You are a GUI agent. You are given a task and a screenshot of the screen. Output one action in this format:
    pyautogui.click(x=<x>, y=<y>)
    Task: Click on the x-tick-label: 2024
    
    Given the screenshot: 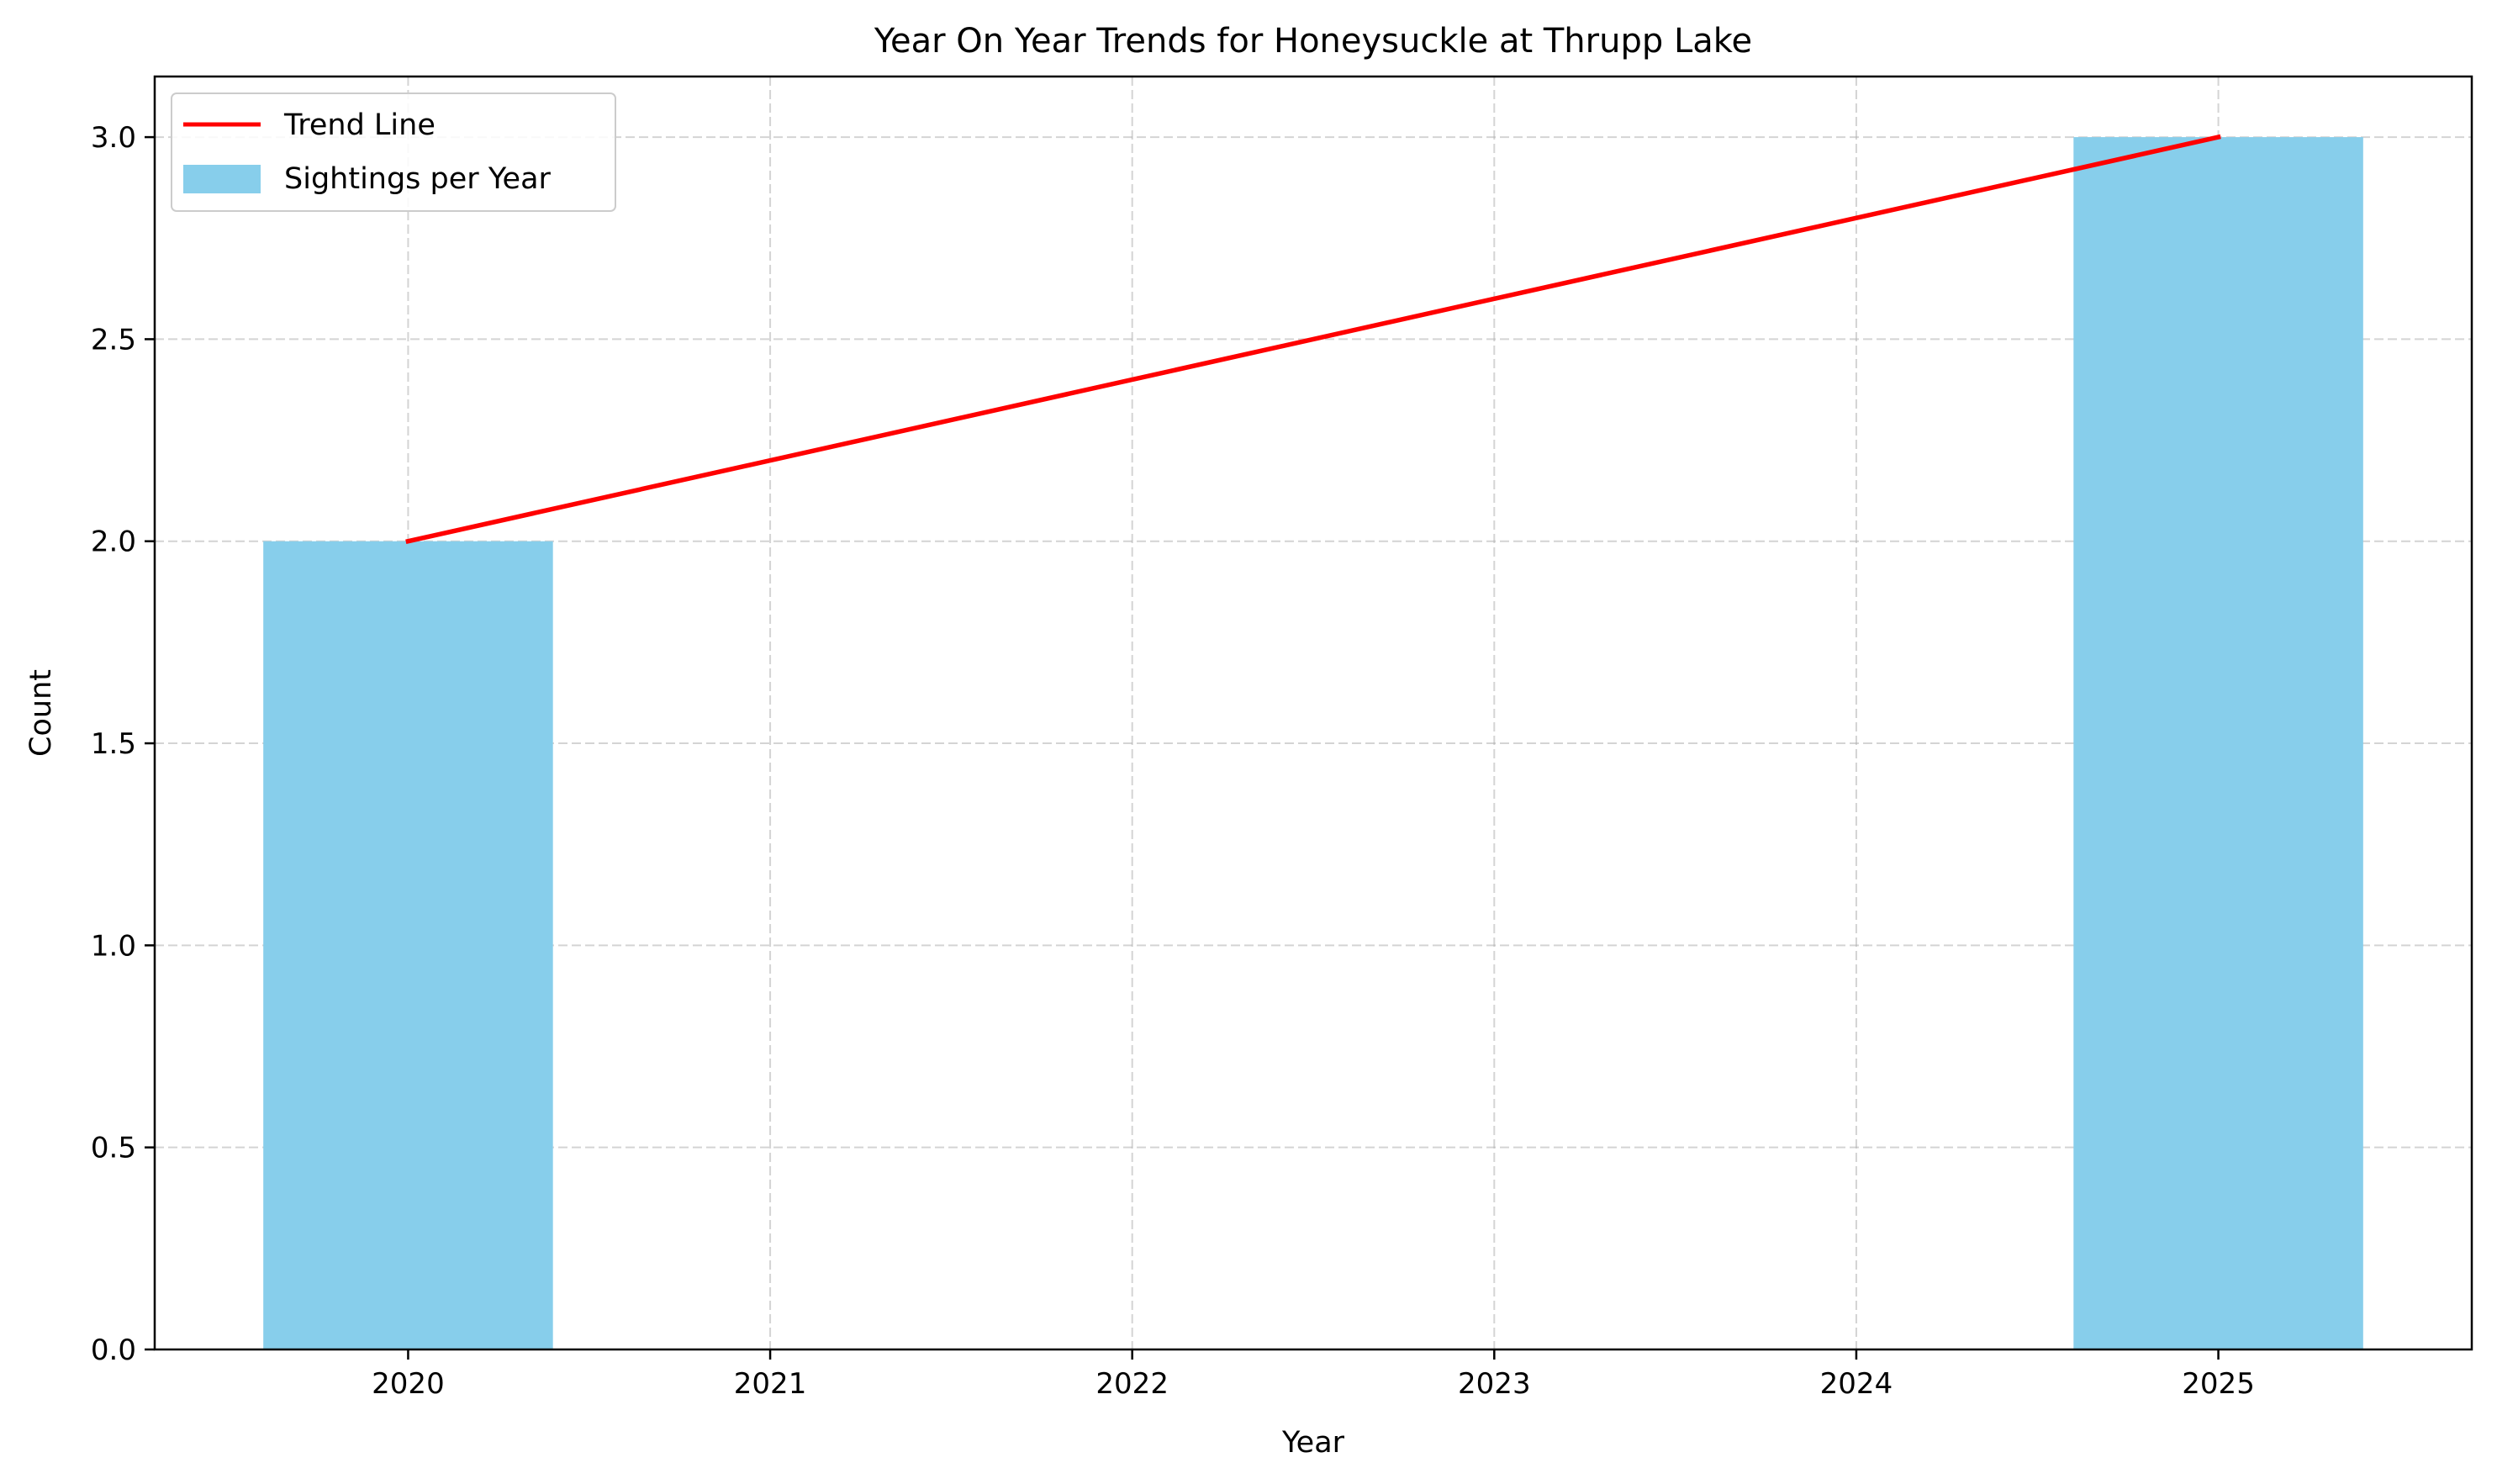 What is the action you would take?
    pyautogui.click(x=1856, y=1384)
    